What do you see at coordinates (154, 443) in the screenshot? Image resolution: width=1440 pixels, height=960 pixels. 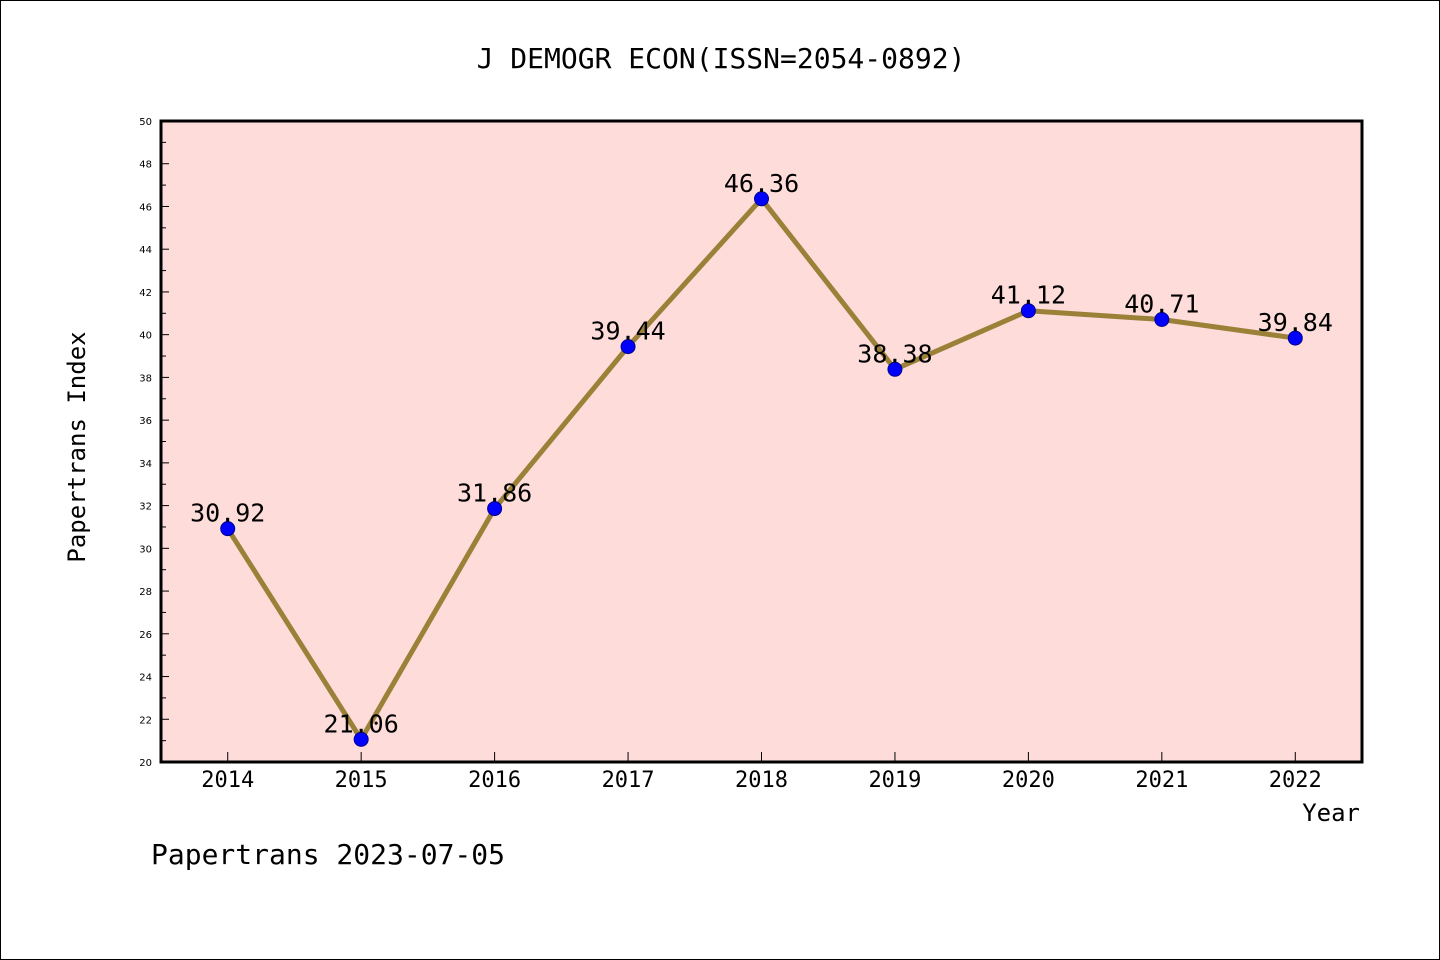 I see `y-axis-ticks: 20 22 24 26 28 30 32 34 36 38 40 42 44 46 48 50` at bounding box center [154, 443].